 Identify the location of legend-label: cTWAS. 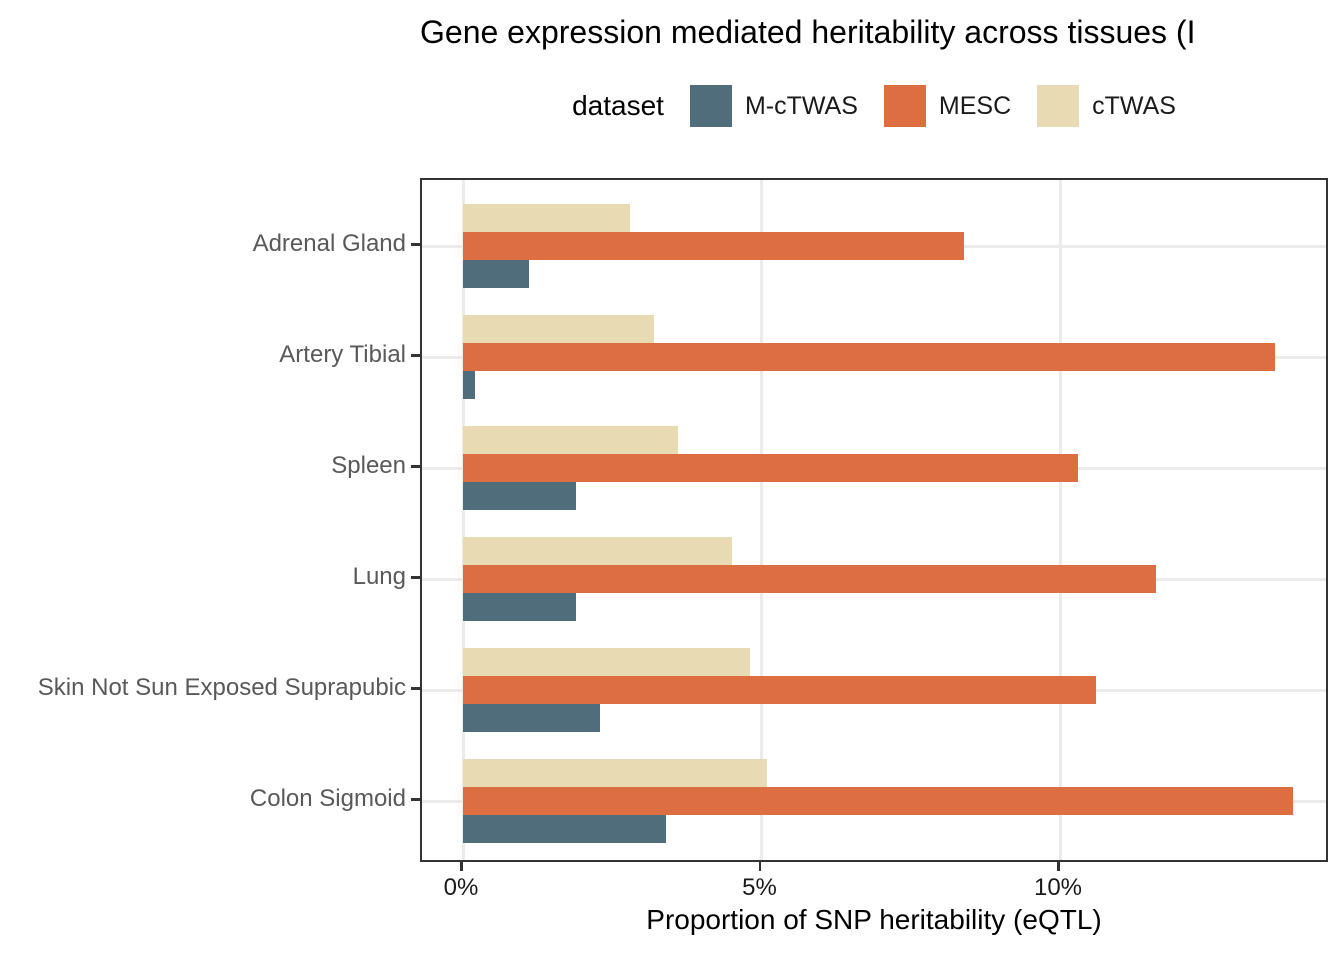
(1134, 105).